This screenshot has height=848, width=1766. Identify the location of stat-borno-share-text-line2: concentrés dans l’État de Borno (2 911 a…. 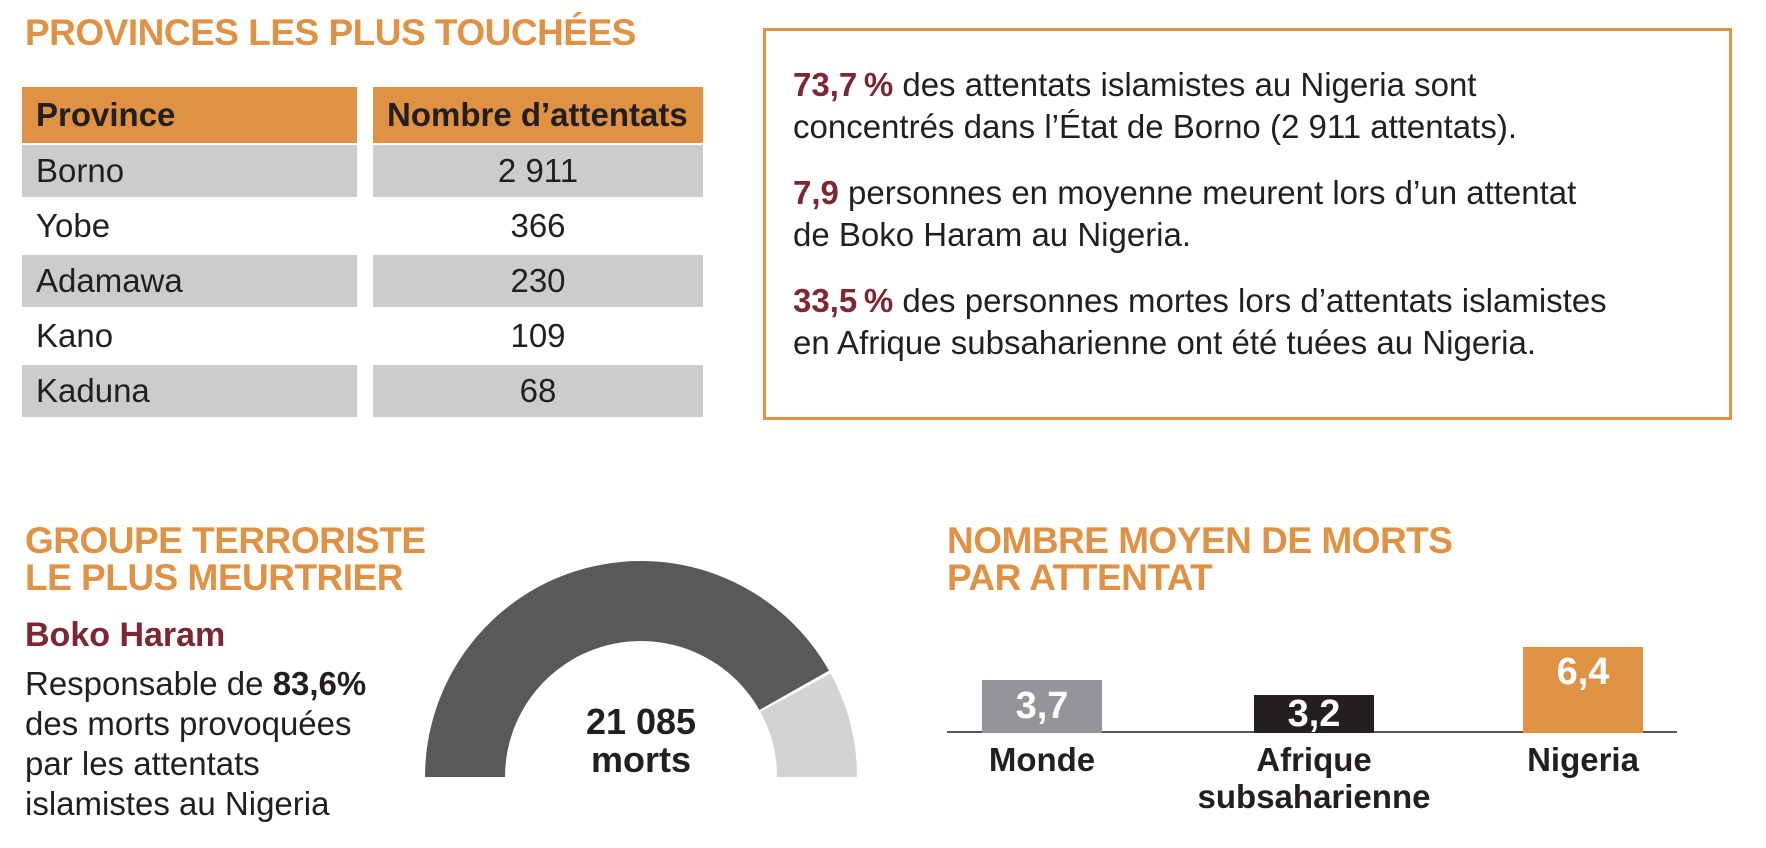
(1155, 126).